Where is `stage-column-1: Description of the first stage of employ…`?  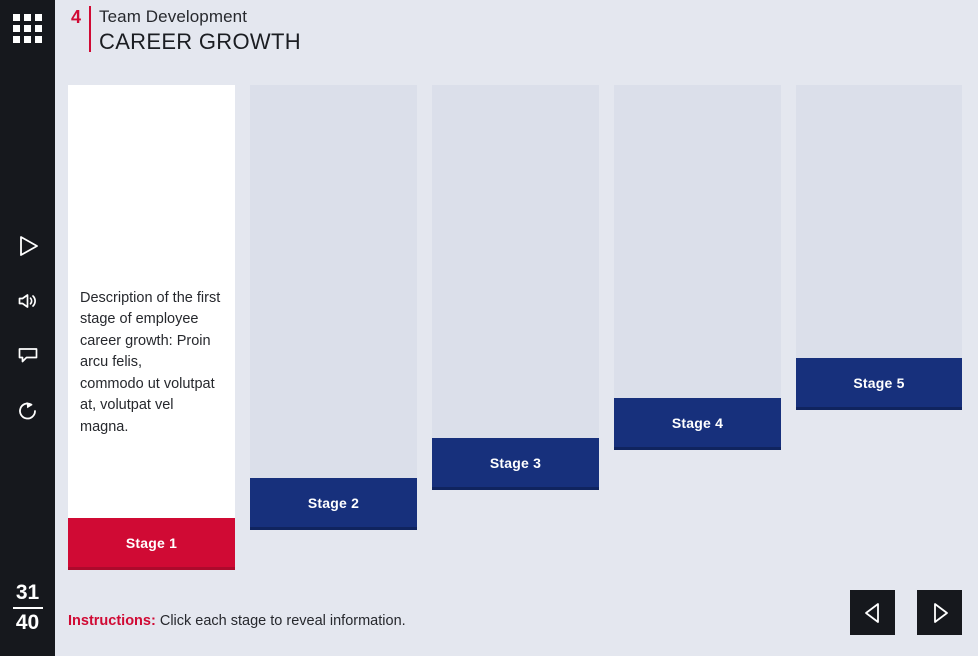 stage-column-1: Description of the first stage of employ… is located at coordinates (151, 301).